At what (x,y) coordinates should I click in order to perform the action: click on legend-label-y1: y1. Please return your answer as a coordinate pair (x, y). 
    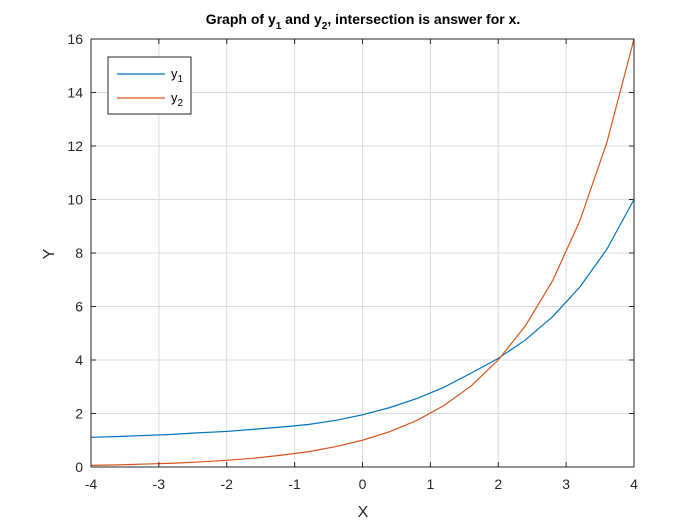
    Looking at the image, I should click on (177, 75).